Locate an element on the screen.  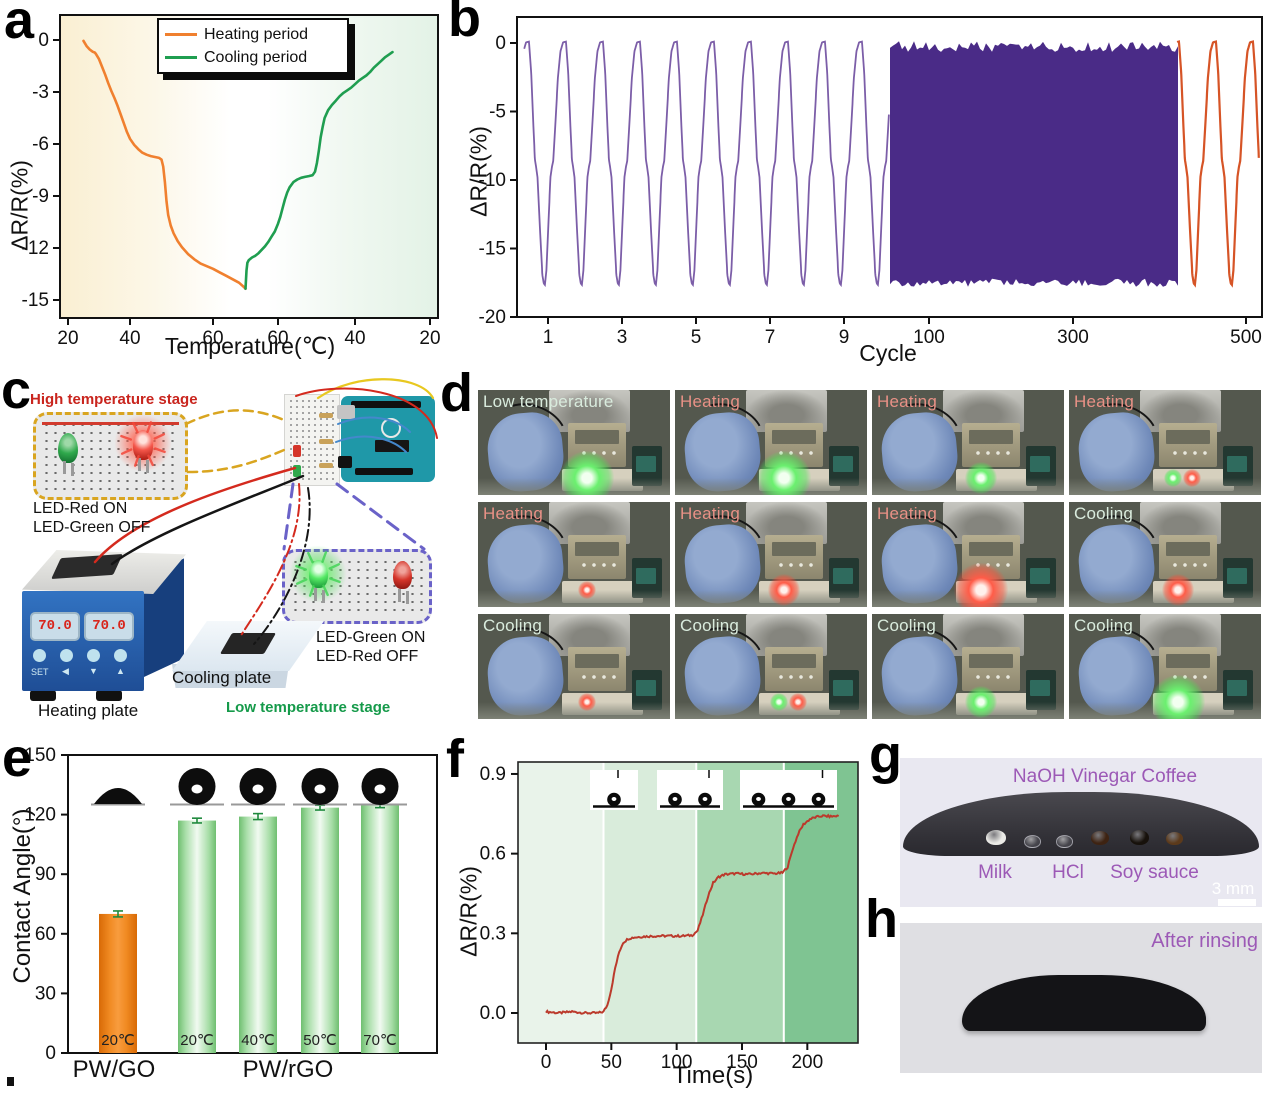
left-button is located at coordinates (66, 655).